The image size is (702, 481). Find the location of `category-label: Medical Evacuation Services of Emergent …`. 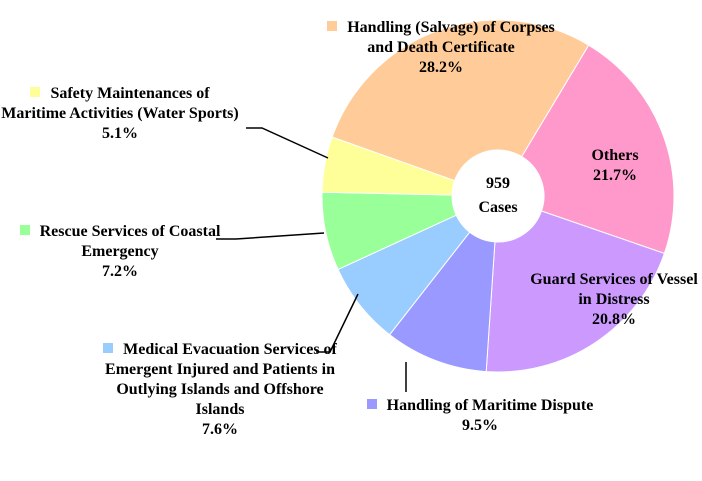

category-label: Medical Evacuation Services of Emergent … is located at coordinates (221, 379).